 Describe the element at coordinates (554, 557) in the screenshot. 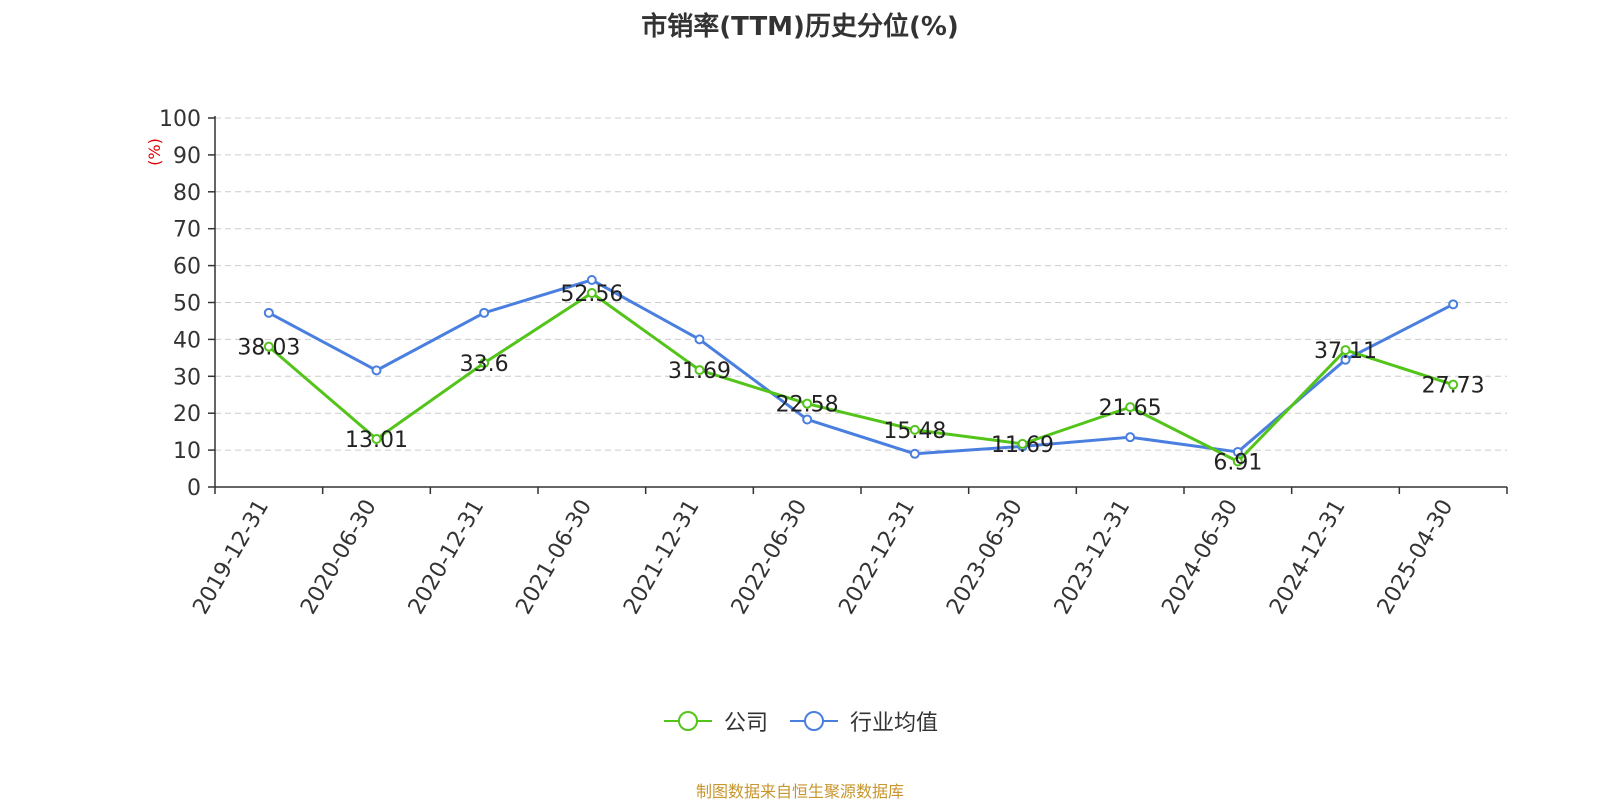

I see `x-tick-label: 2021-06-30` at that location.